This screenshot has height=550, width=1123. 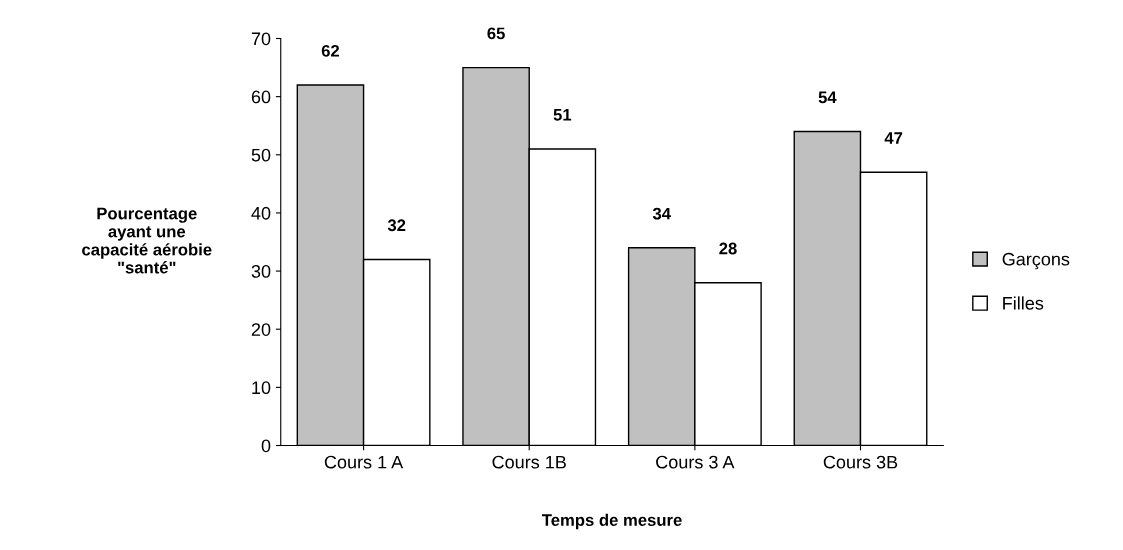 What do you see at coordinates (893, 138) in the screenshot?
I see `data-label: 47` at bounding box center [893, 138].